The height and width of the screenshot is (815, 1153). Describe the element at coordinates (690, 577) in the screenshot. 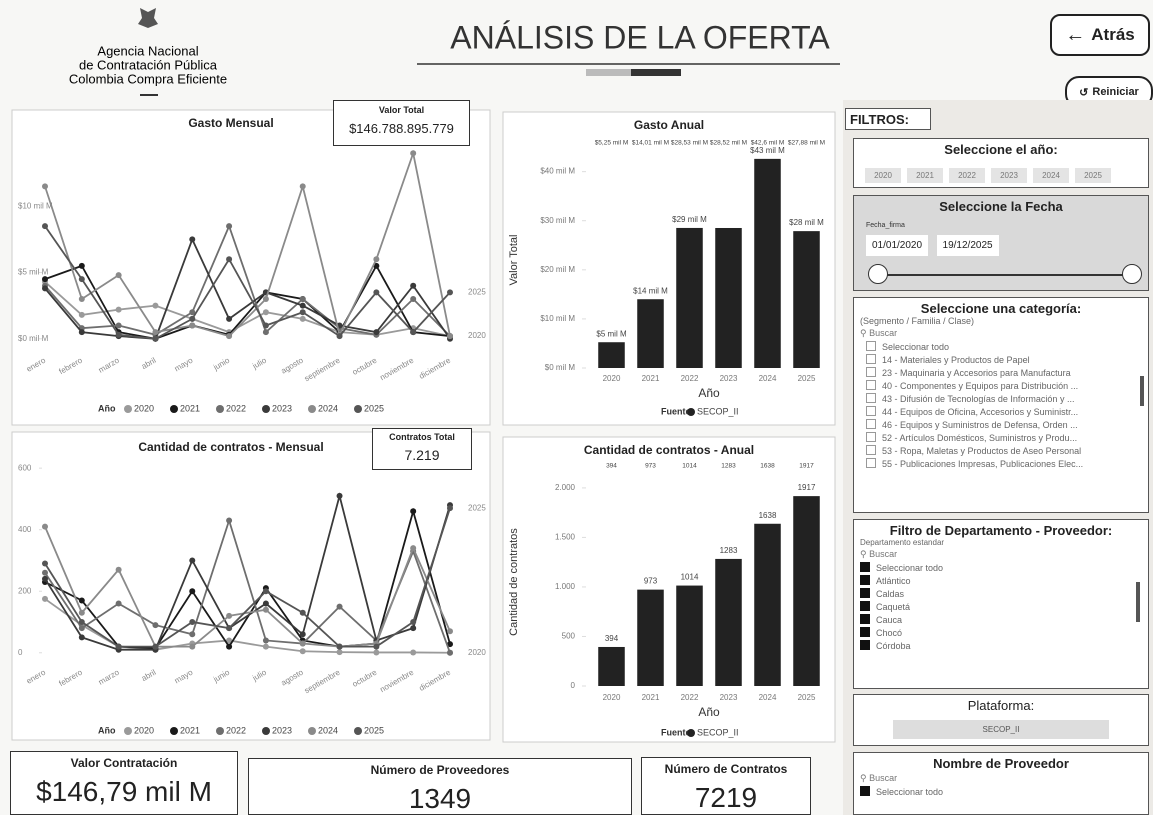

I see `data-label: 1014` at that location.